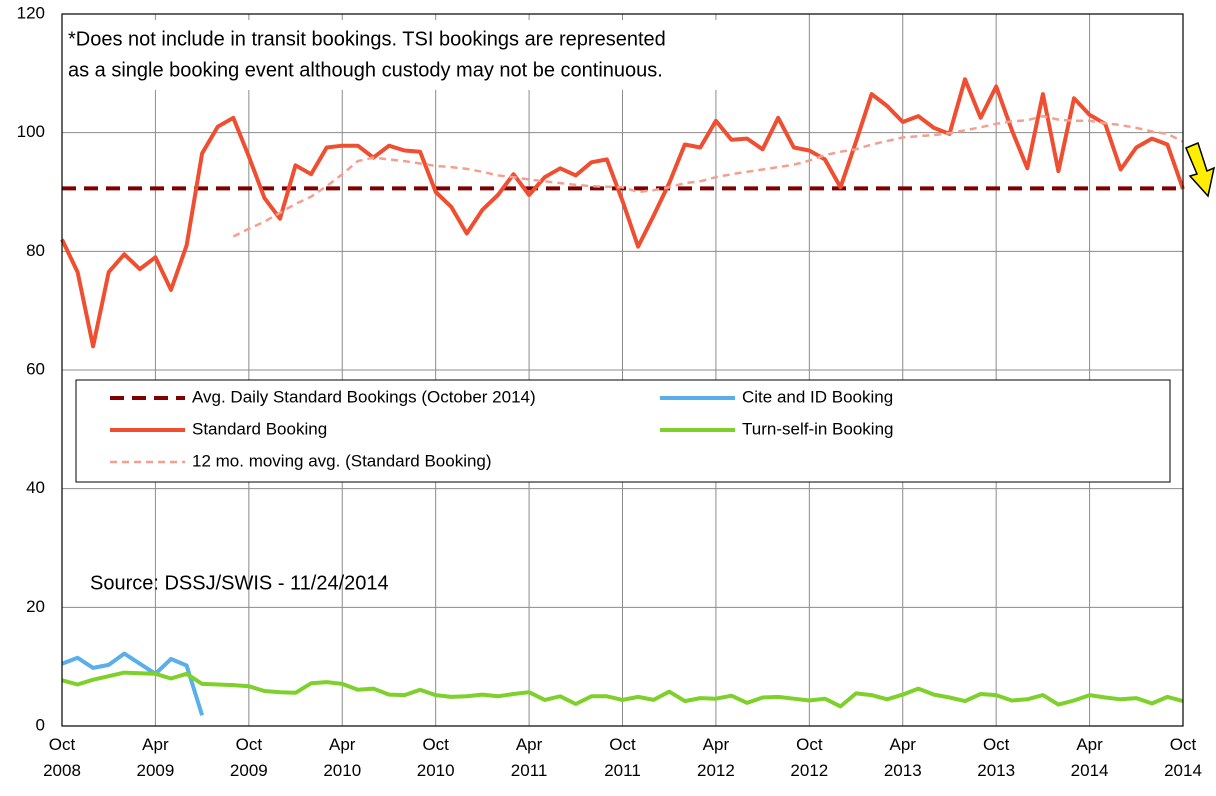 Image resolution: width=1216 pixels, height=796 pixels. I want to click on legend-label: 12 mo. moving avg. (Standard Booking), so click(342, 460).